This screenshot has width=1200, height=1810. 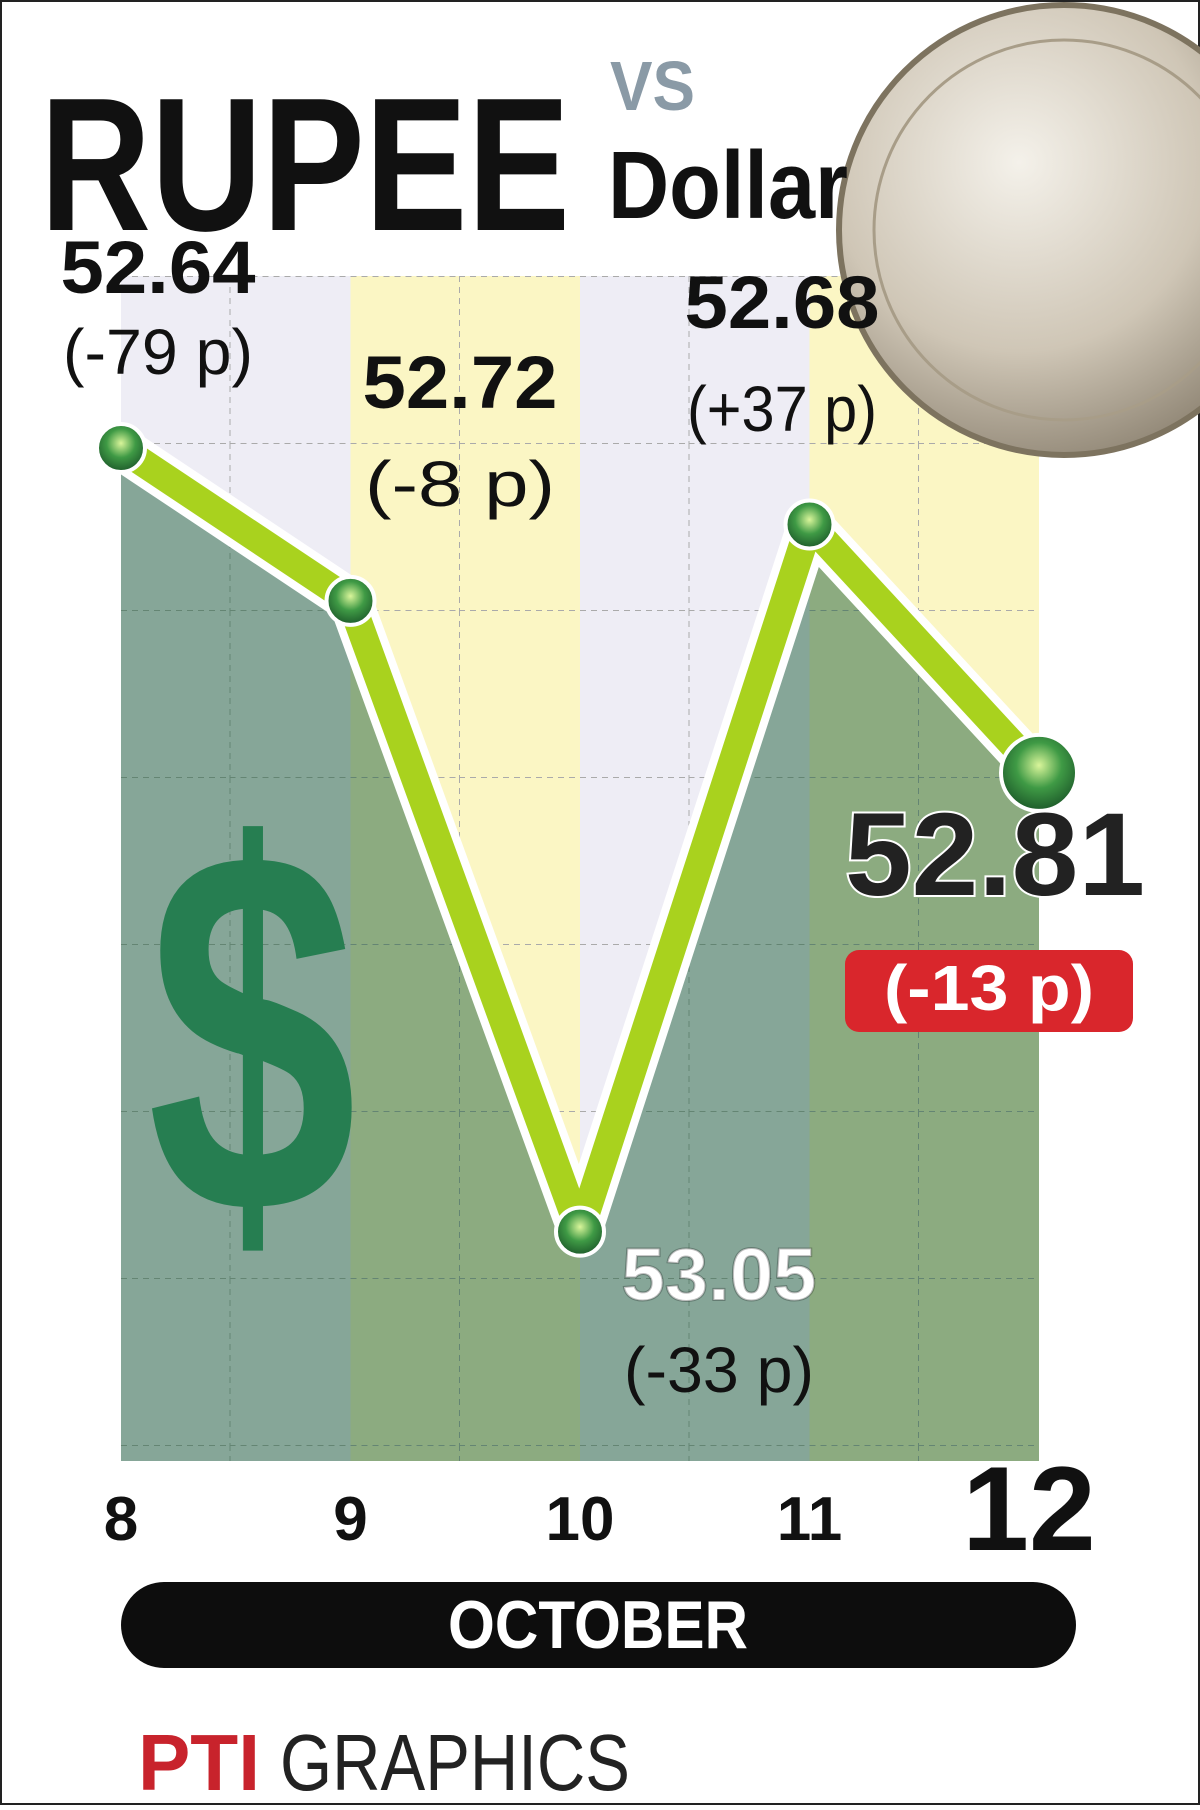 I want to click on x-axis-label: OCTOBER, so click(x=598, y=1625).